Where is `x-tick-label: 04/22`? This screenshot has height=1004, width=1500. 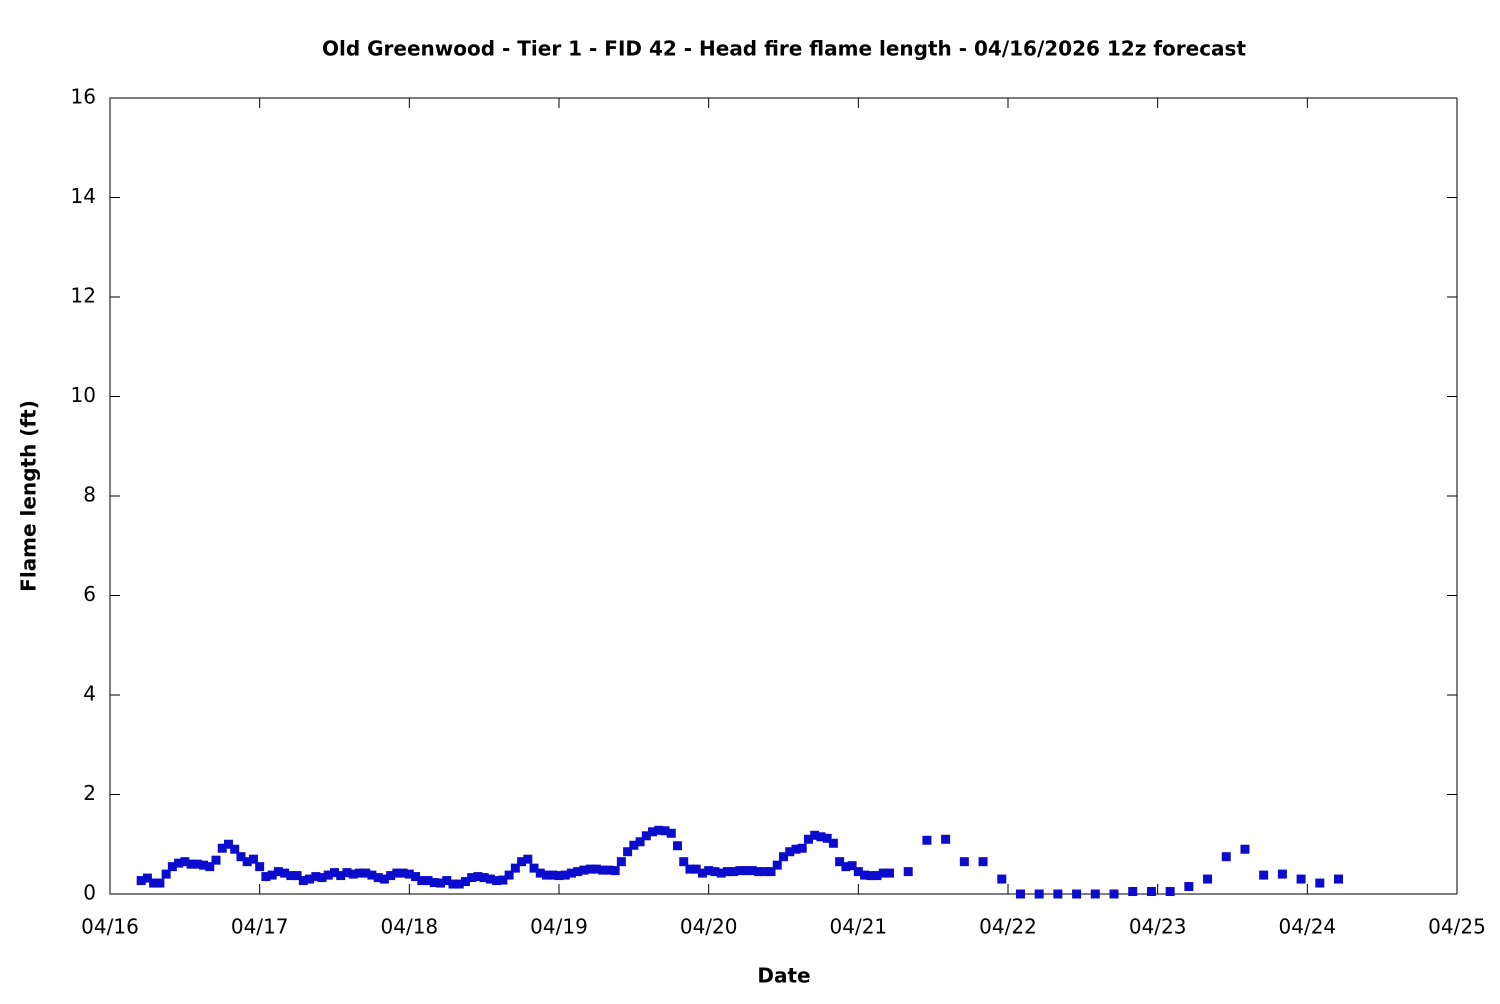
x-tick-label: 04/22 is located at coordinates (1008, 927).